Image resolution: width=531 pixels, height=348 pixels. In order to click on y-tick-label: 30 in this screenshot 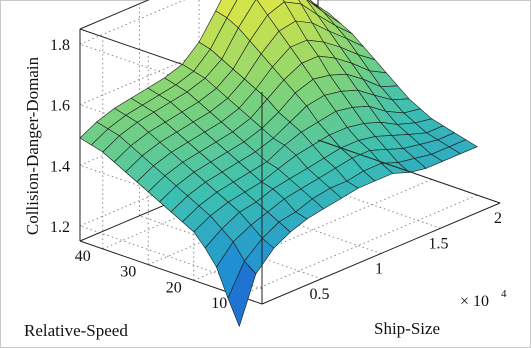, I will do `click(128, 272)`.